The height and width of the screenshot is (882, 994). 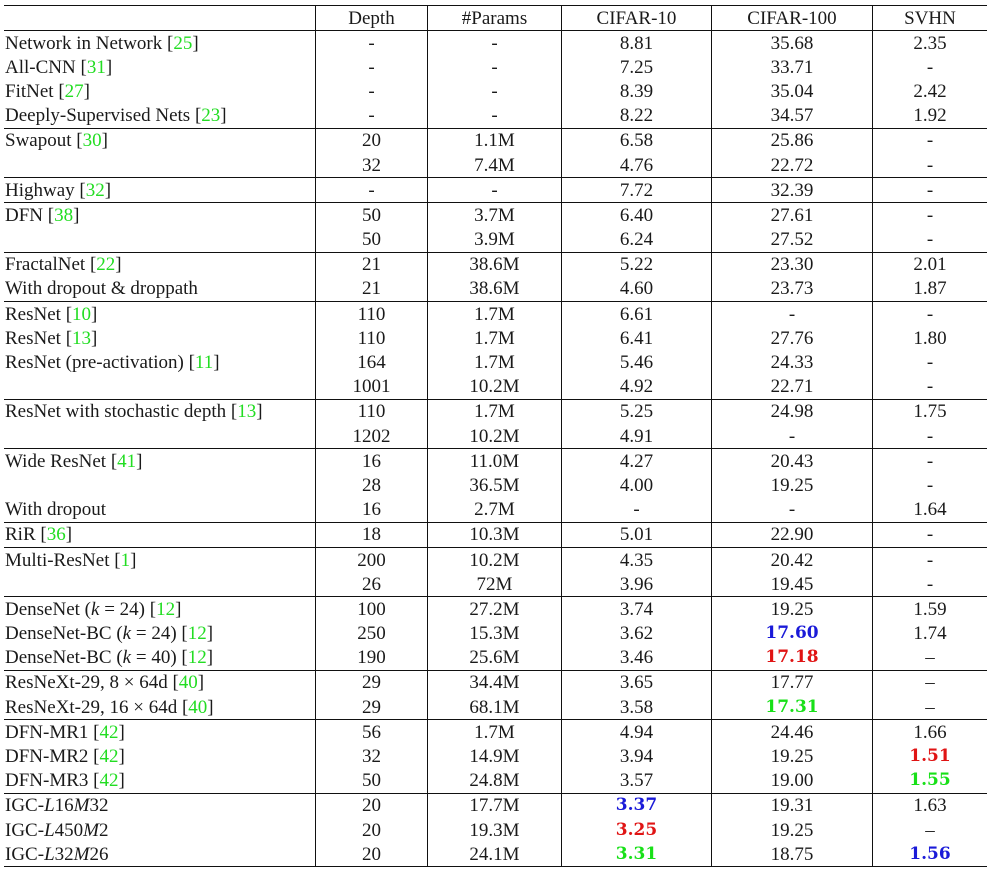 What do you see at coordinates (160, 91) in the screenshot?
I see `method-name: FitNet [27]` at bounding box center [160, 91].